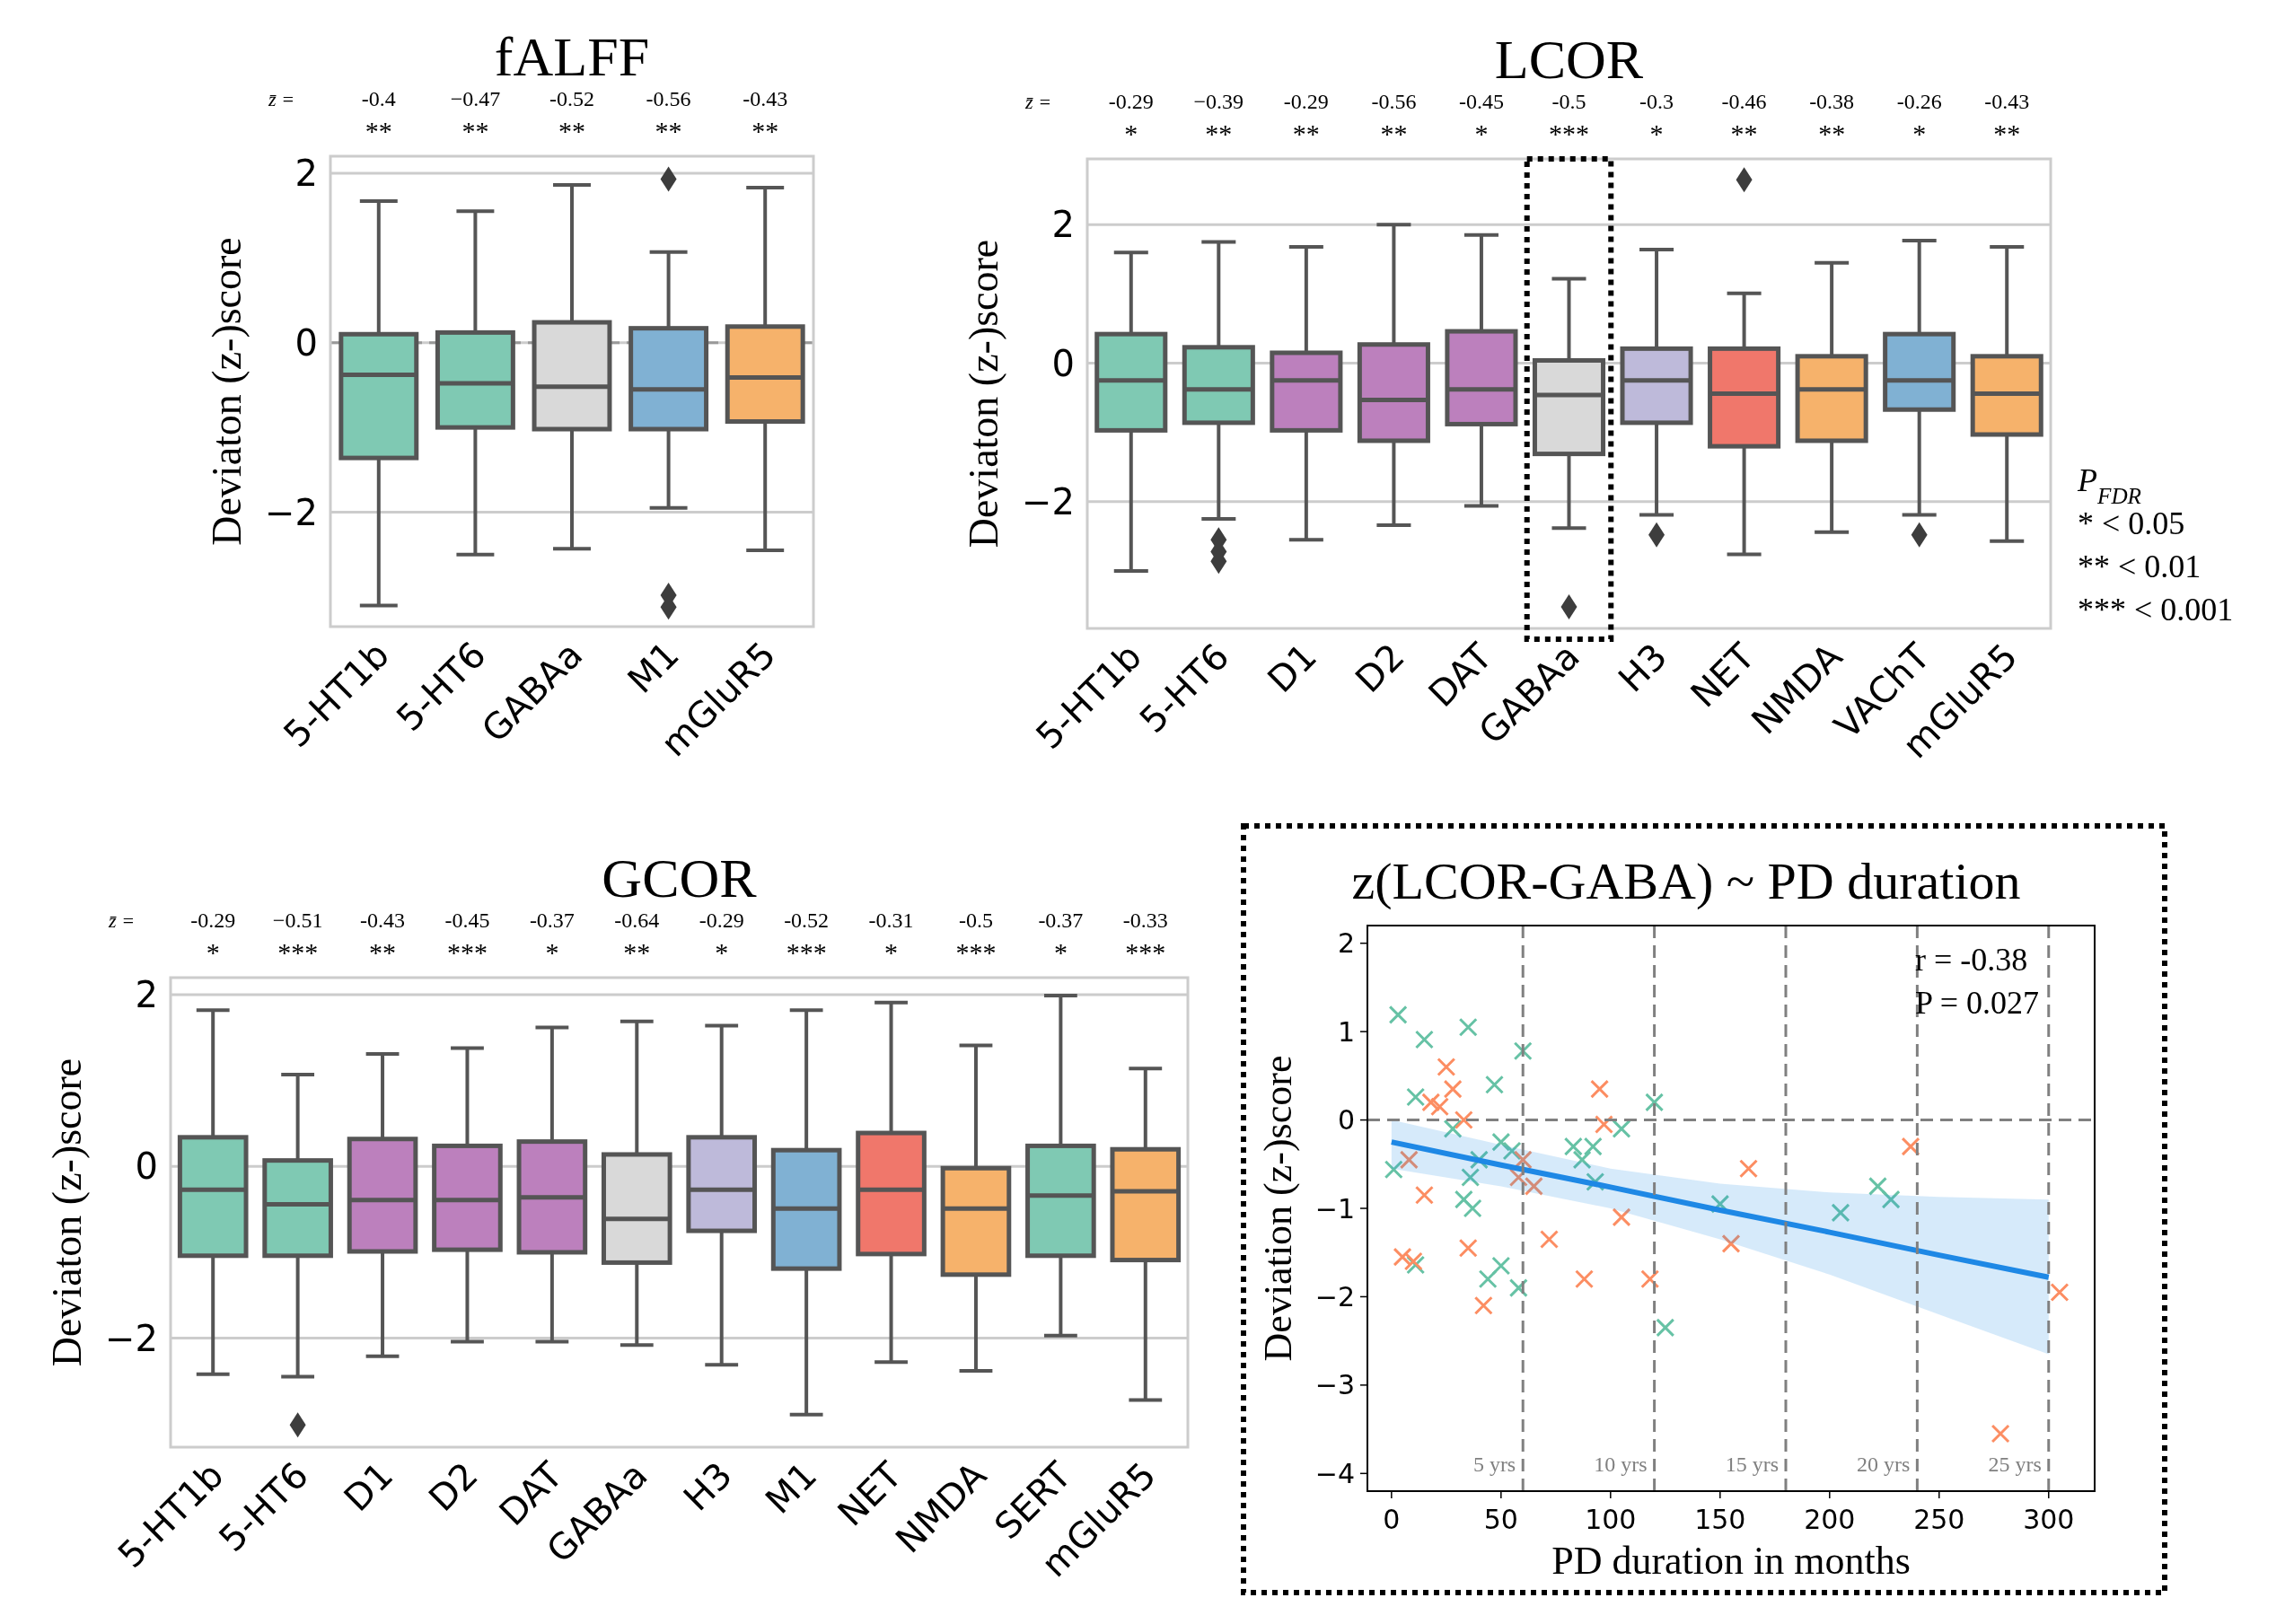  What do you see at coordinates (1832, 101) in the screenshot?
I see `text: -0.38` at bounding box center [1832, 101].